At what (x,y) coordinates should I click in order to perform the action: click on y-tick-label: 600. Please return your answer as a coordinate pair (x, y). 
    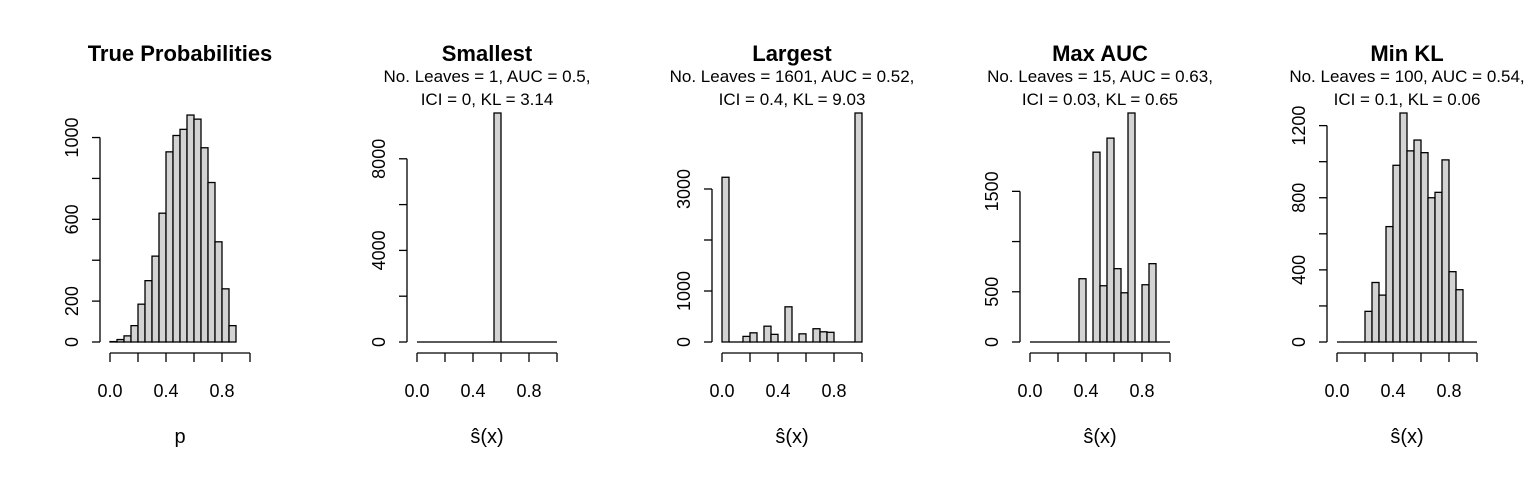
    Looking at the image, I should click on (72, 219).